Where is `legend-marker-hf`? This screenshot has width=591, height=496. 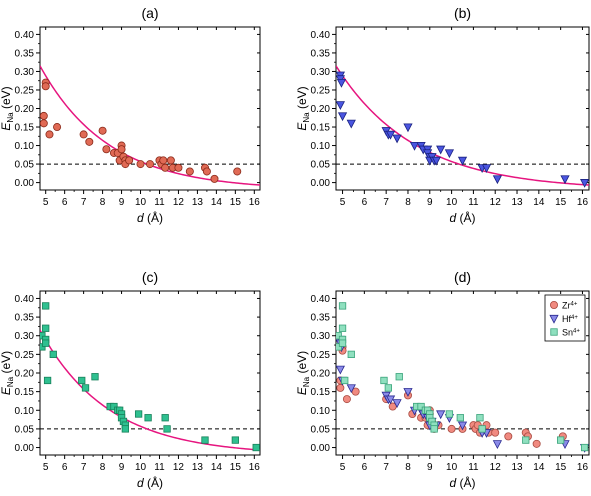
legend-marker-hf is located at coordinates (554, 319).